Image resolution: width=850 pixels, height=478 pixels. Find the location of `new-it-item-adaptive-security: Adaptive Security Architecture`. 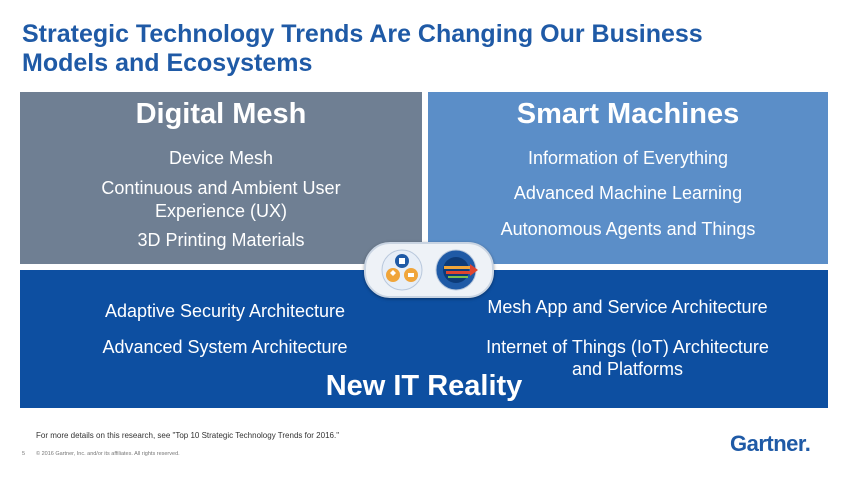

new-it-item-adaptive-security: Adaptive Security Architecture is located at coordinates (225, 311).